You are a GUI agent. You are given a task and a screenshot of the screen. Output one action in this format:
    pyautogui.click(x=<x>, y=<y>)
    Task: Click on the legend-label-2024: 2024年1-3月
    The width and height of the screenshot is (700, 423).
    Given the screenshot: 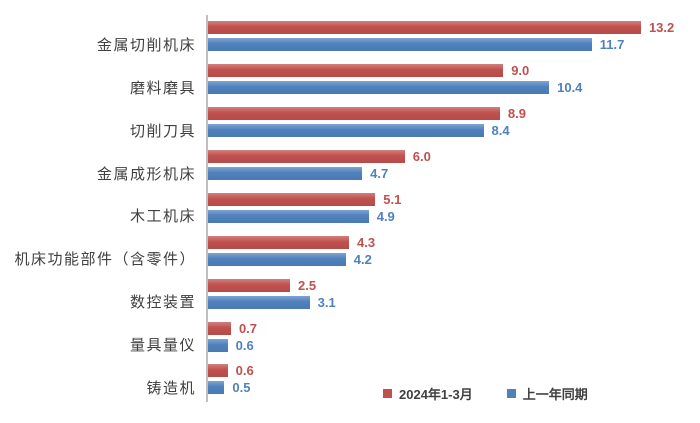 What is the action you would take?
    pyautogui.click(x=436, y=394)
    